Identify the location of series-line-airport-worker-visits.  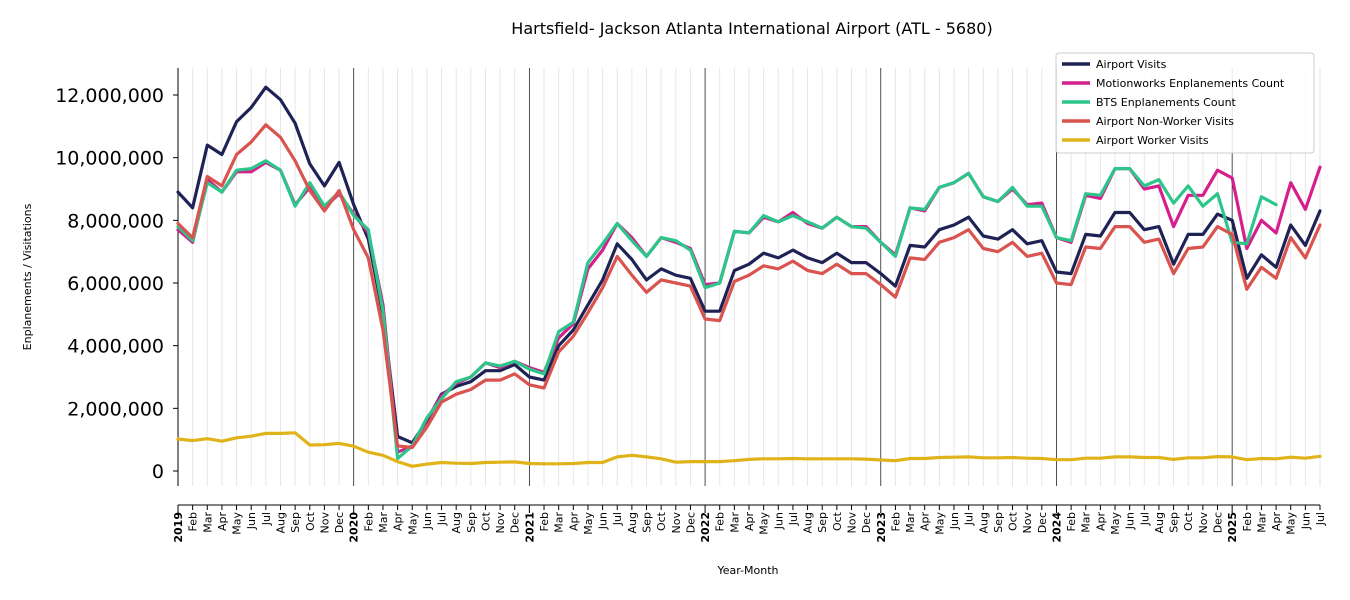
(749, 449).